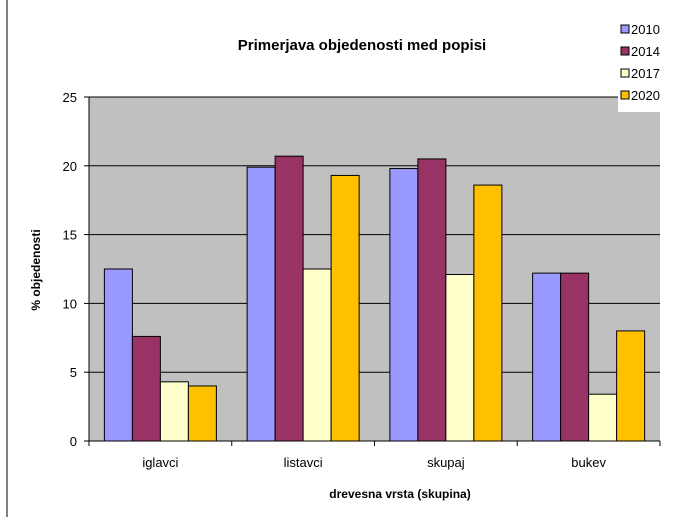 This screenshot has height=522, width=675. Describe the element at coordinates (446, 462) in the screenshot. I see `x-tick-label: skupaj` at that location.